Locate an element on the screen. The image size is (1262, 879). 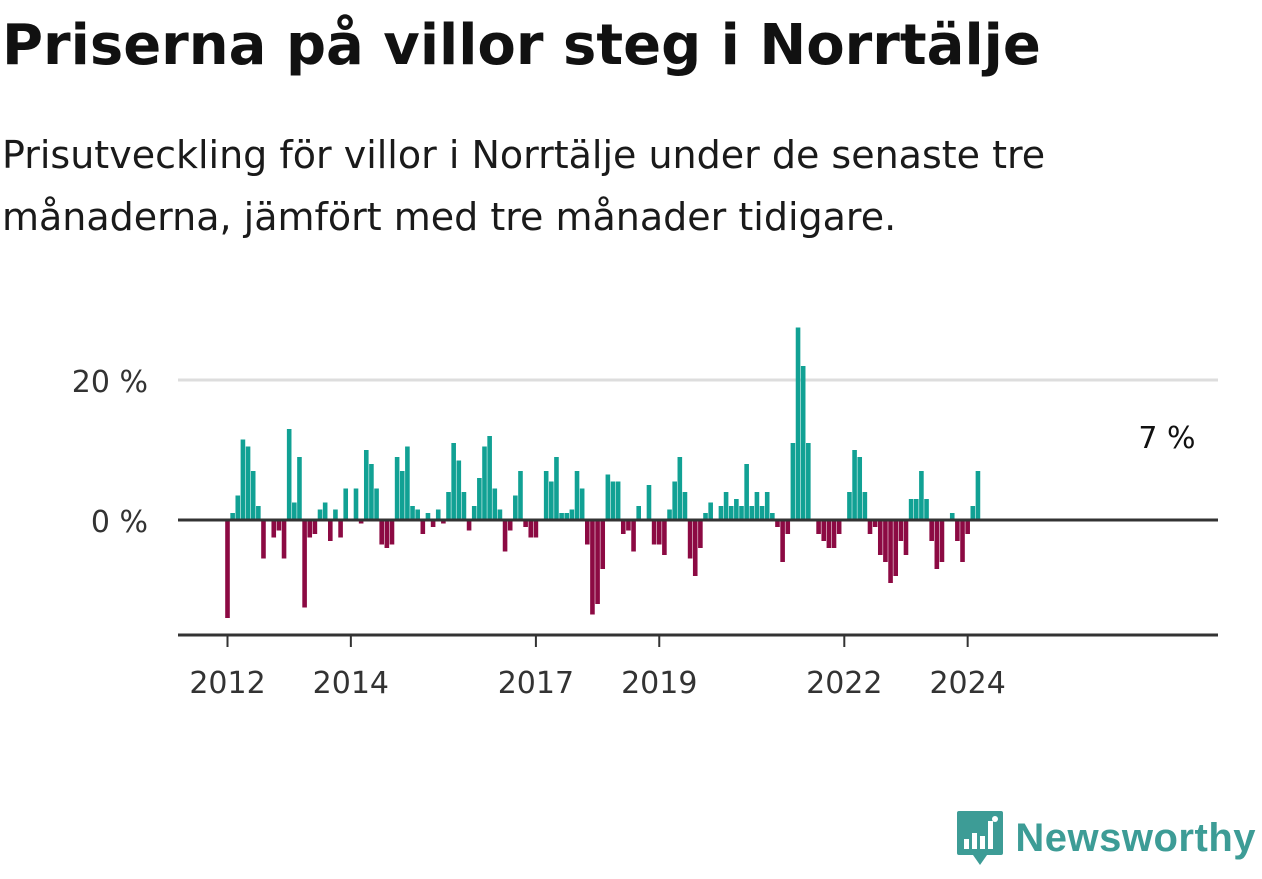
last-value-annotation: 7 % is located at coordinates (1166, 438).